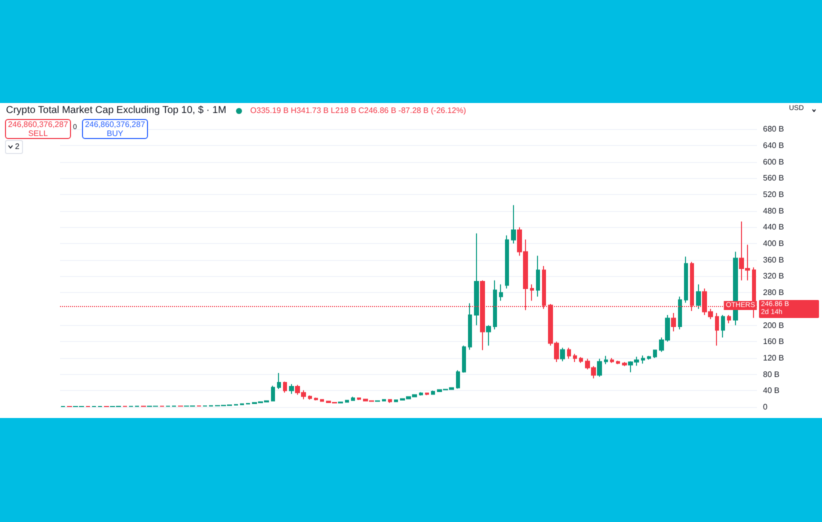 This screenshot has height=522, width=822. What do you see at coordinates (771, 374) in the screenshot?
I see `y-tick-label: 80 B` at bounding box center [771, 374].